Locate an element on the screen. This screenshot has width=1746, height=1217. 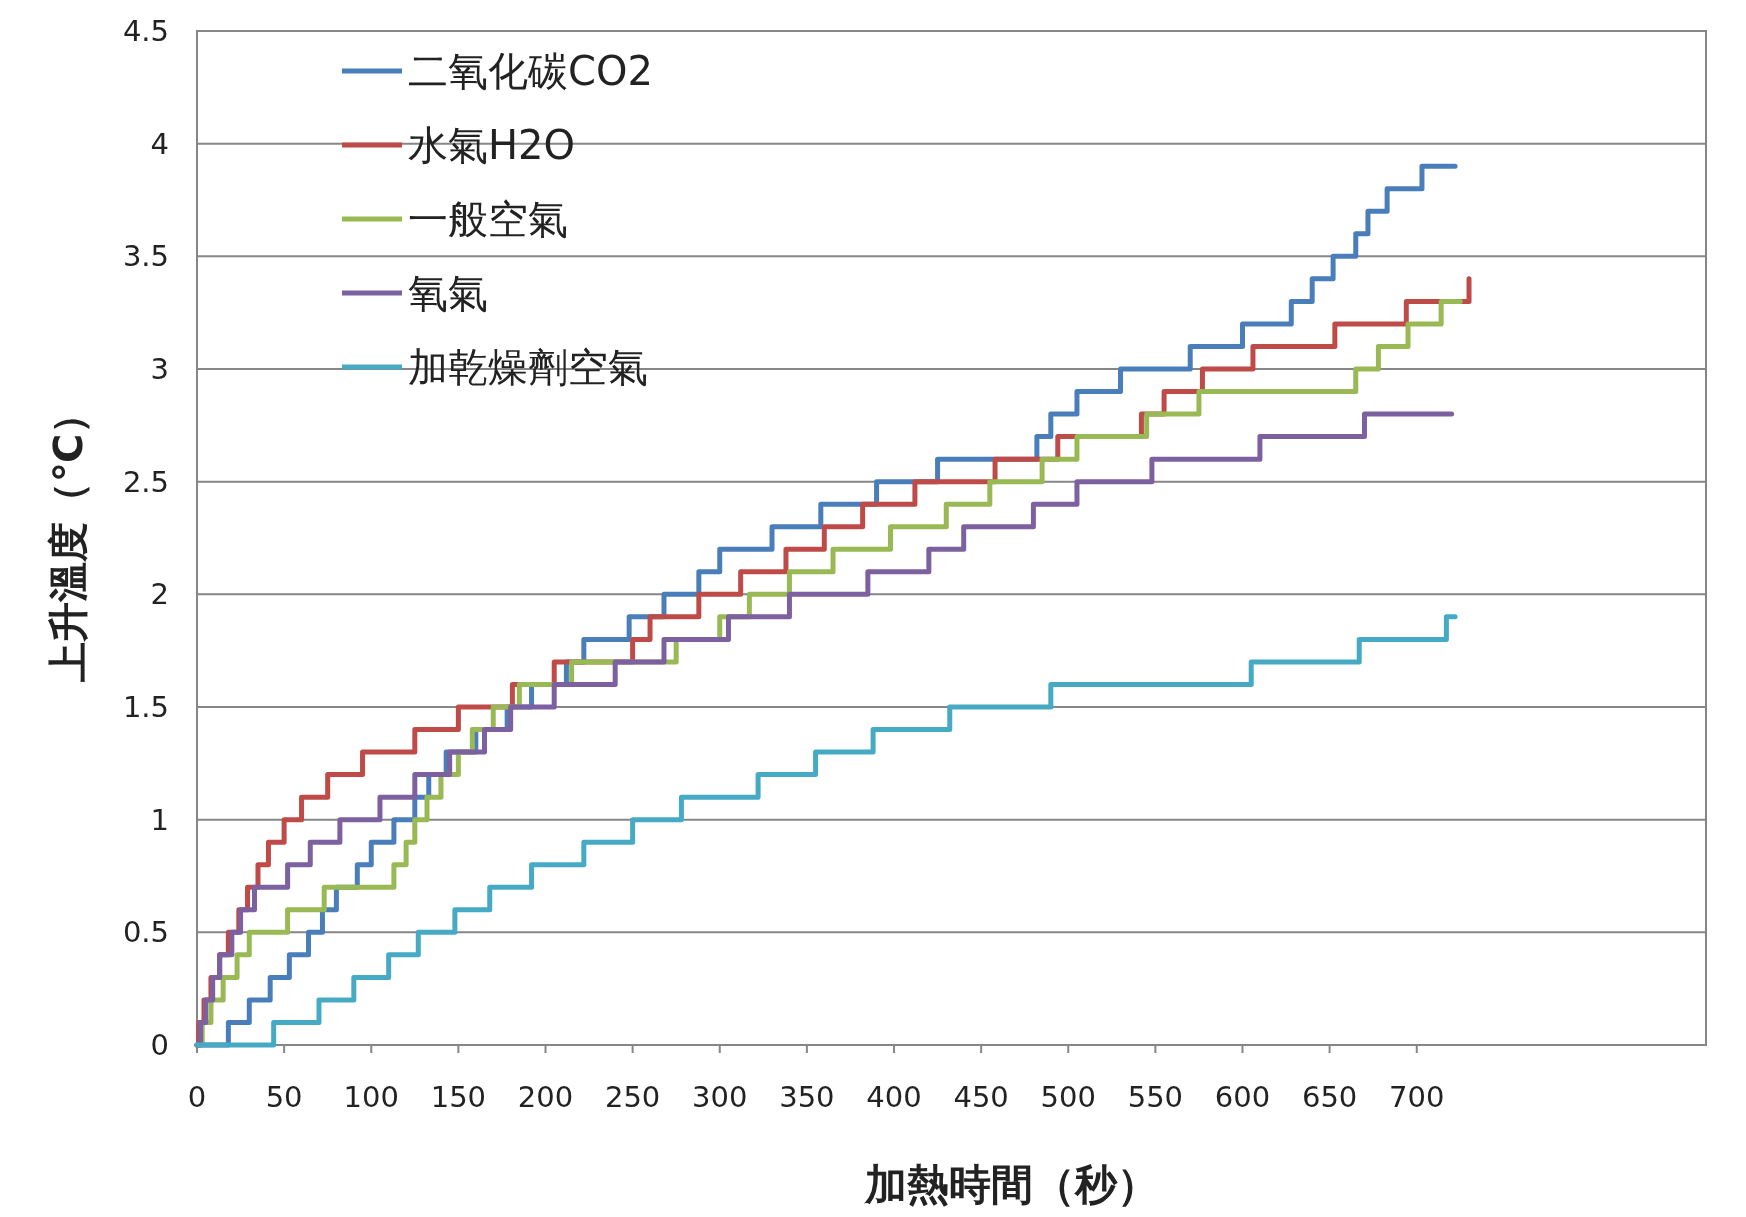
x-tick-label: 700 is located at coordinates (1417, 1097).